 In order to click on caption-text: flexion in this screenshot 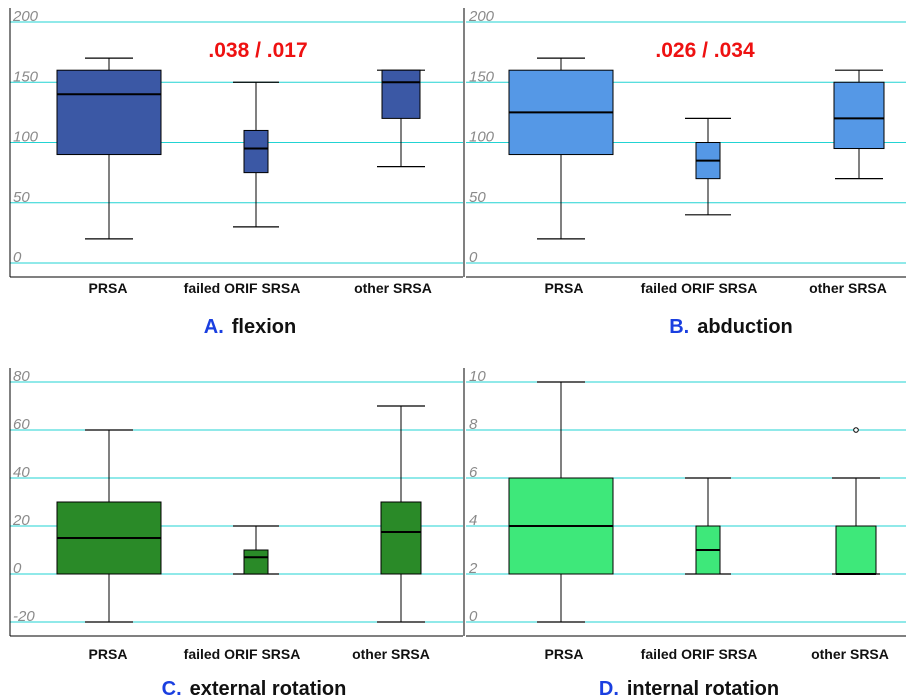, I will do `click(264, 327)`.